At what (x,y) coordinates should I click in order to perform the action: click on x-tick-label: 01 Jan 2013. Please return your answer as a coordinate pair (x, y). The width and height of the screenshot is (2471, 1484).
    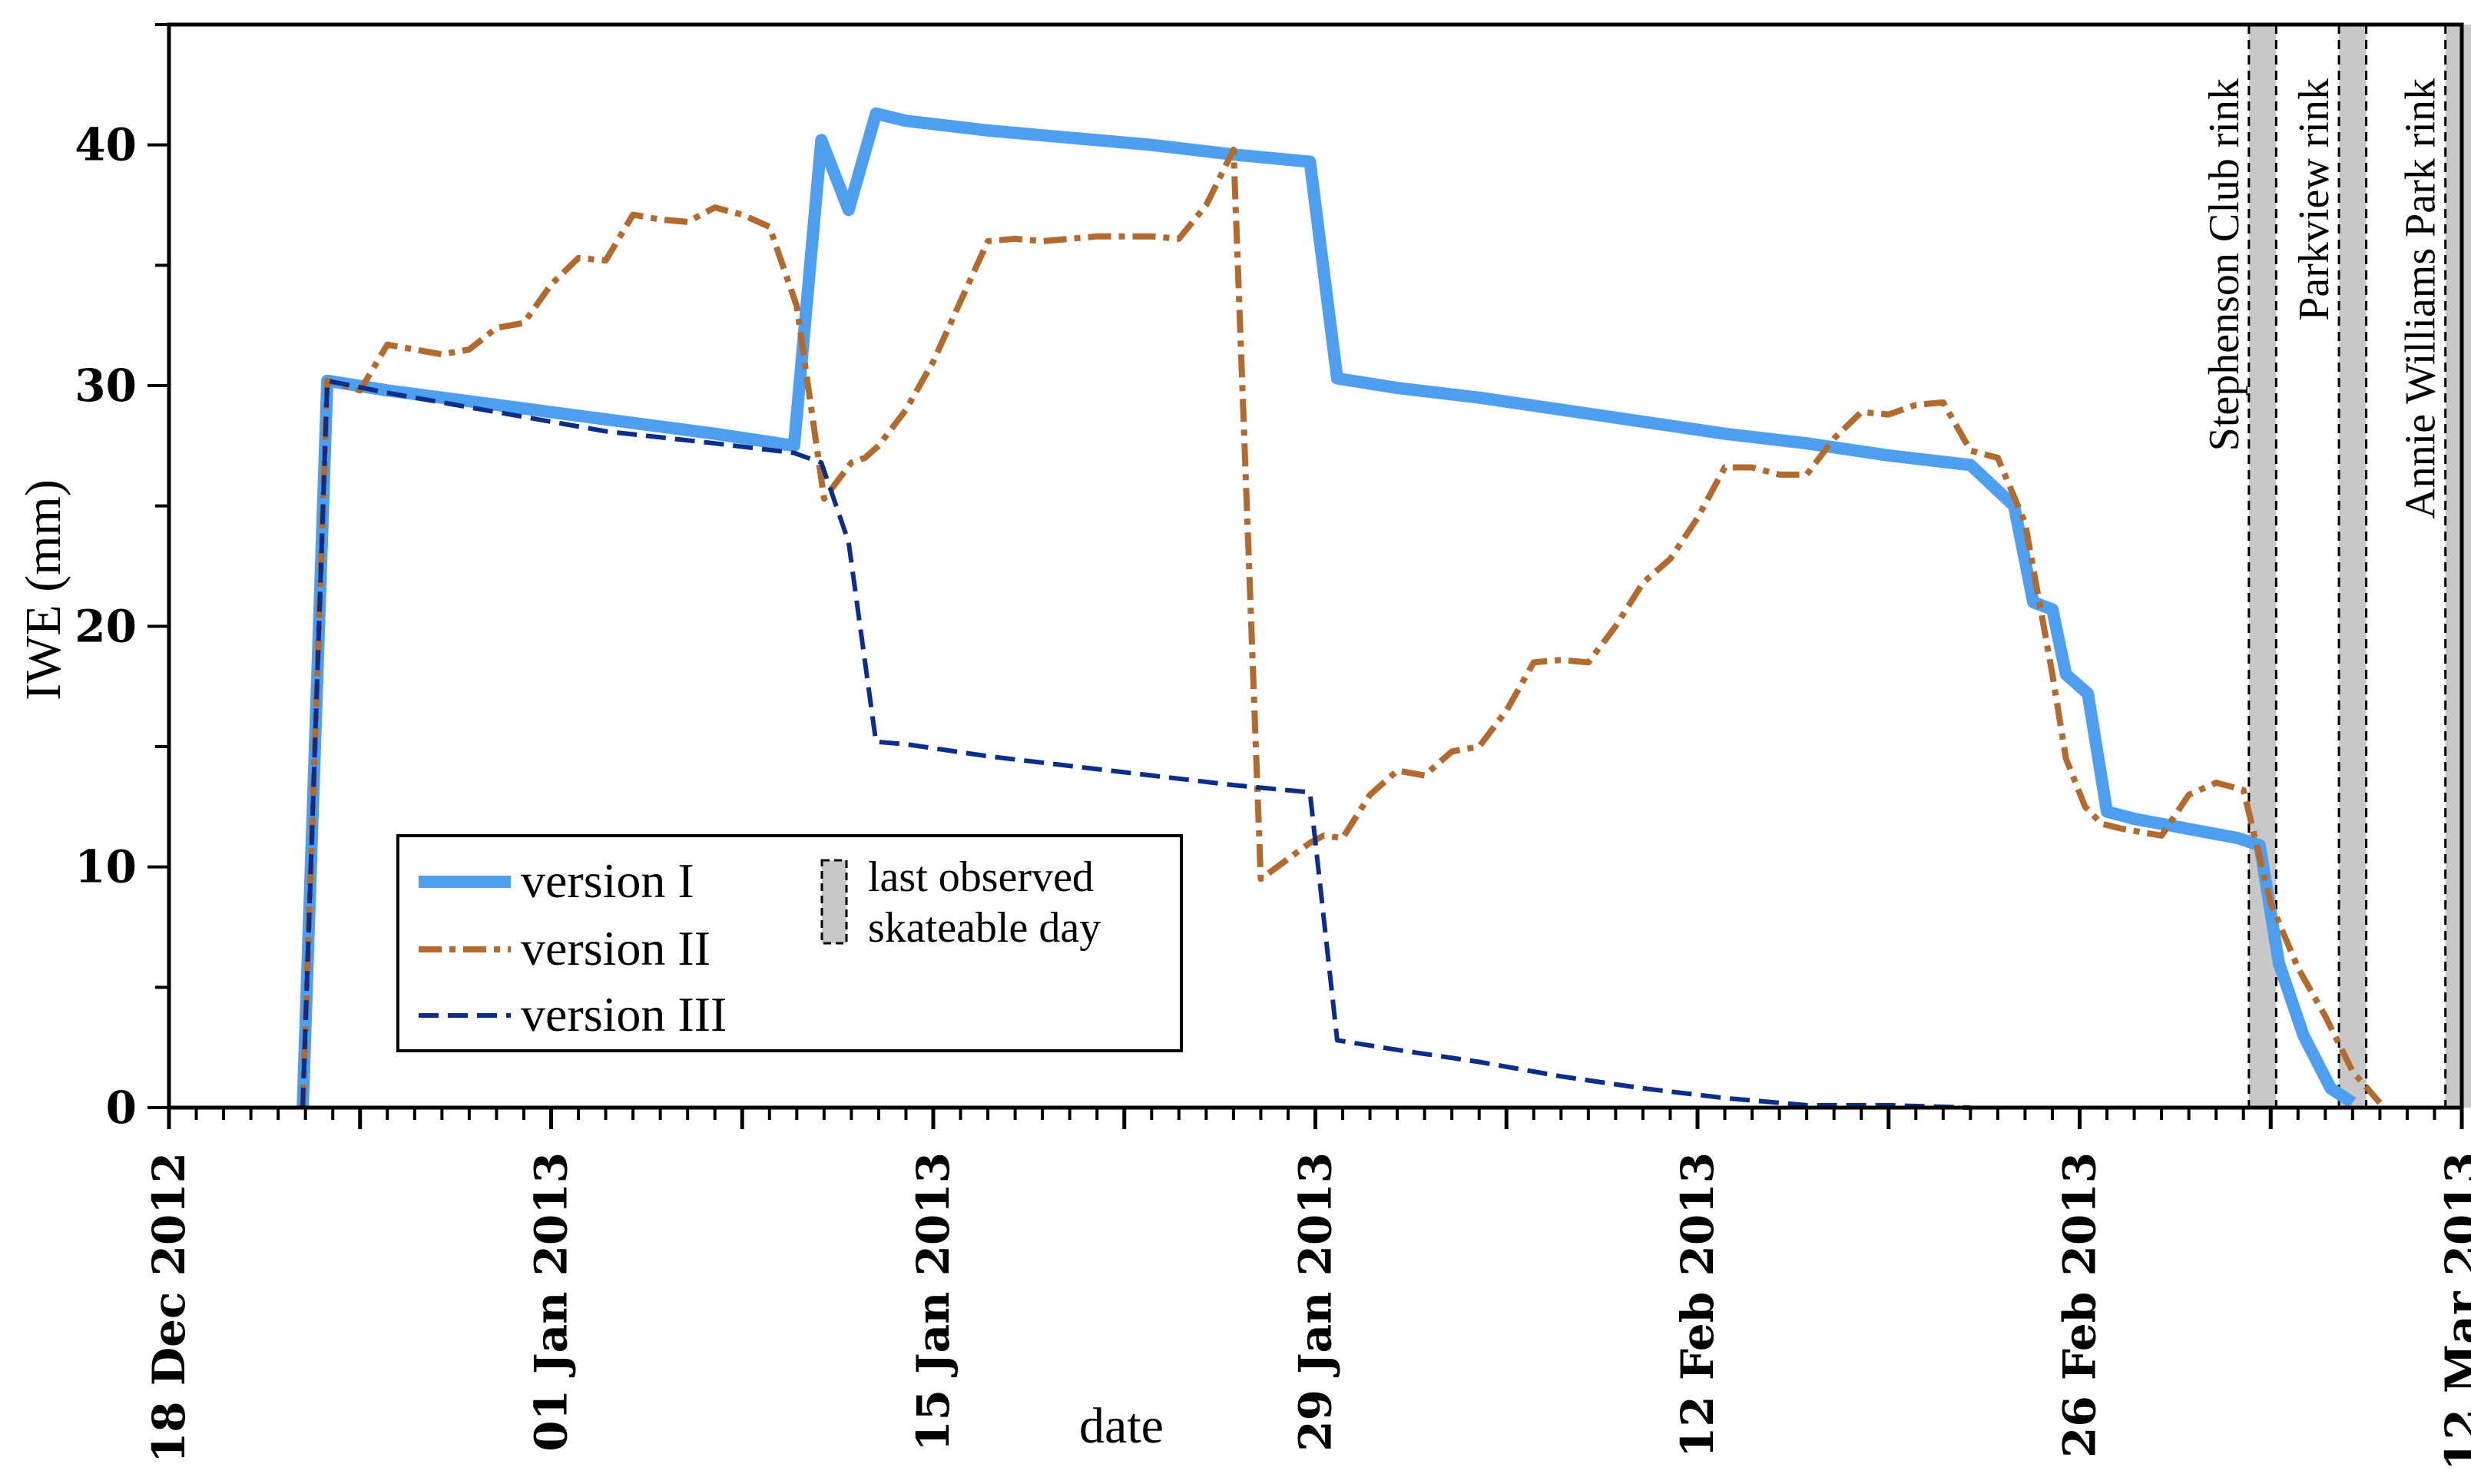
    Looking at the image, I should click on (551, 1302).